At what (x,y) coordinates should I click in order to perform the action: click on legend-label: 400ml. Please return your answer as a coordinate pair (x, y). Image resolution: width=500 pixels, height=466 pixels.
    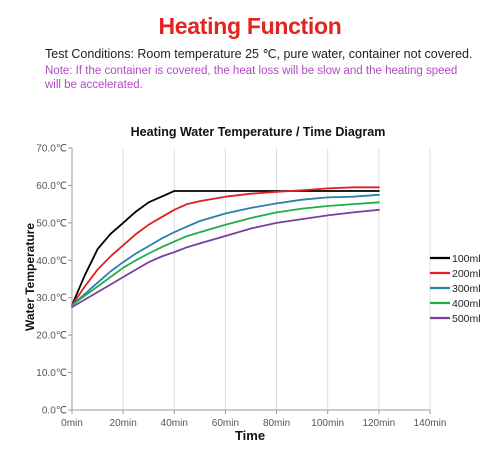
    Looking at the image, I should click on (466, 304).